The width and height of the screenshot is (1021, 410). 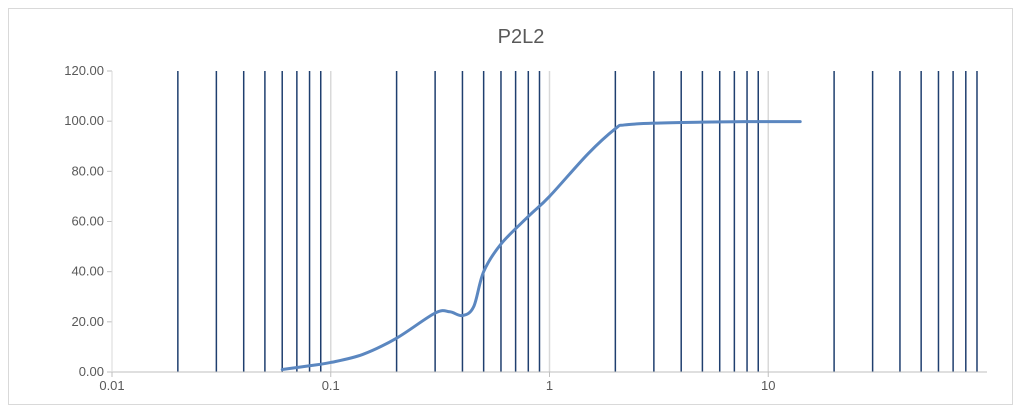 What do you see at coordinates (768, 385) in the screenshot?
I see `x-tick-label: 10` at bounding box center [768, 385].